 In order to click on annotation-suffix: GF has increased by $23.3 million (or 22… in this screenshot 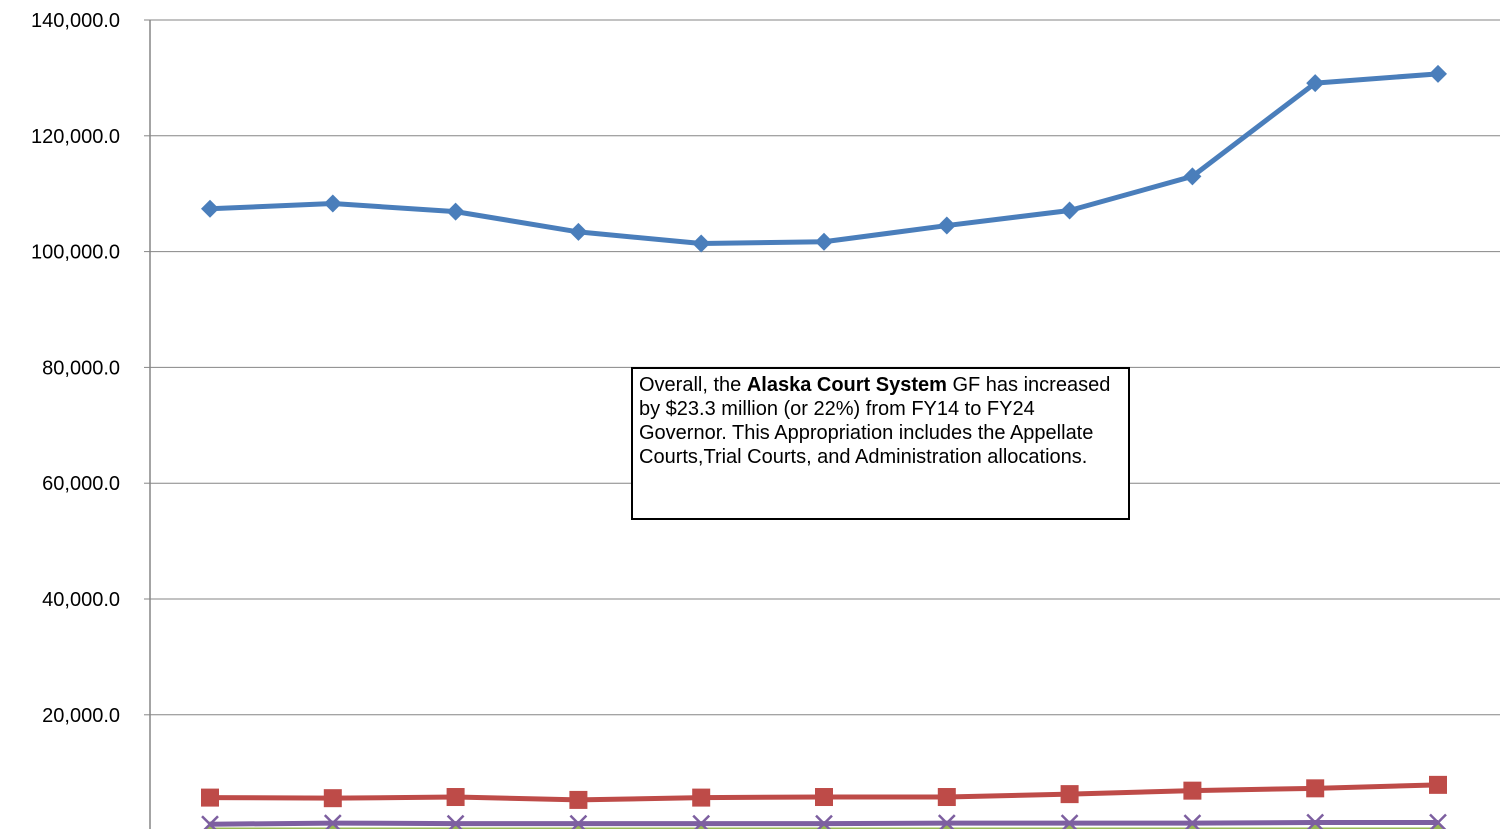, I will do `click(875, 421)`.